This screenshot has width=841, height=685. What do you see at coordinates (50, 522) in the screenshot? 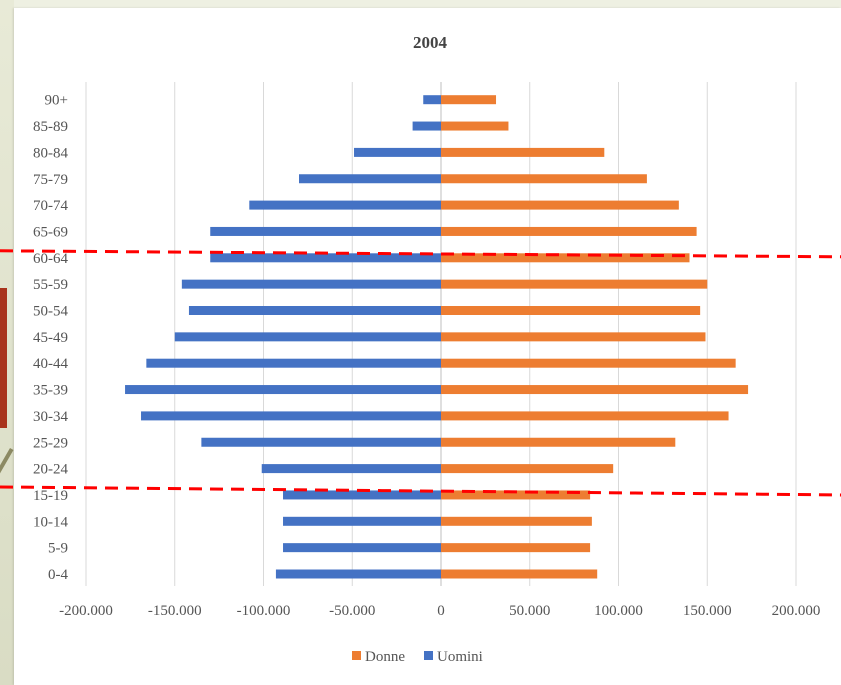
I see `y-tick-label: 10-14` at bounding box center [50, 522].